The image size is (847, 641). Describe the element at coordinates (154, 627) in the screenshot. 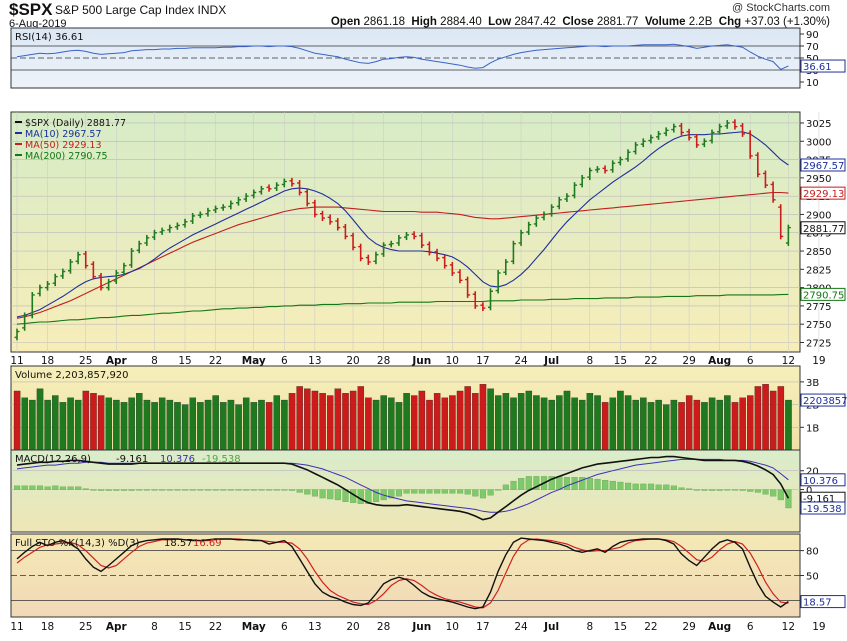

I see `x-axis-label-bottom: 8` at that location.